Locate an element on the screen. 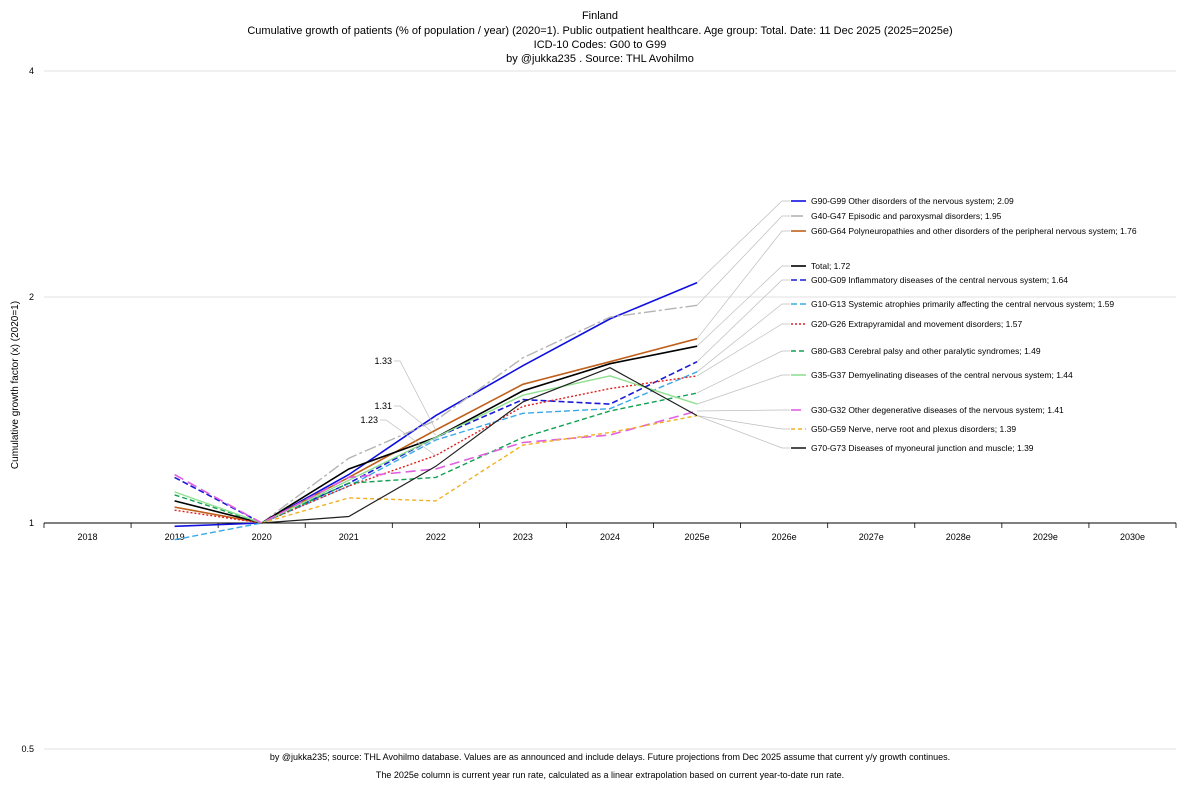  x-tick-label: 2022 is located at coordinates (436, 537).